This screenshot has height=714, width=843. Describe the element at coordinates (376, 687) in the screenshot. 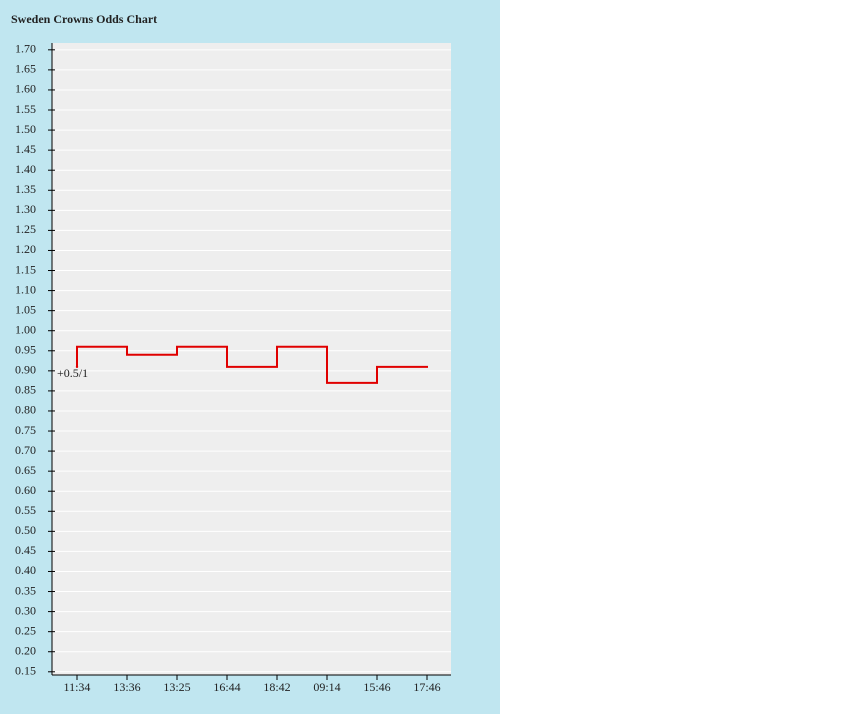

I see `x-tick-label: 15:46` at that location.